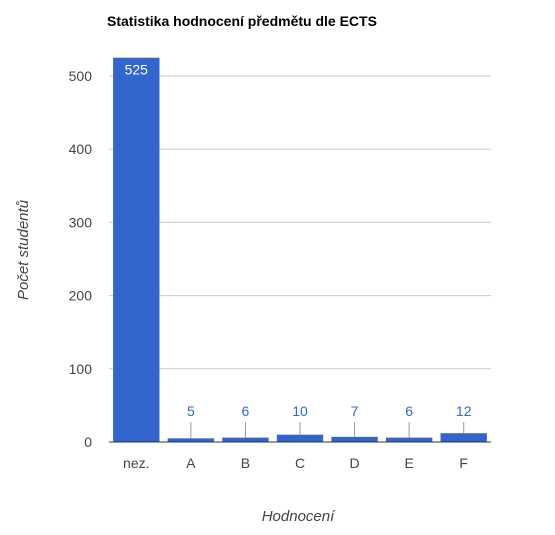 This screenshot has height=535, width=555. I want to click on bar-nez., so click(136, 249).